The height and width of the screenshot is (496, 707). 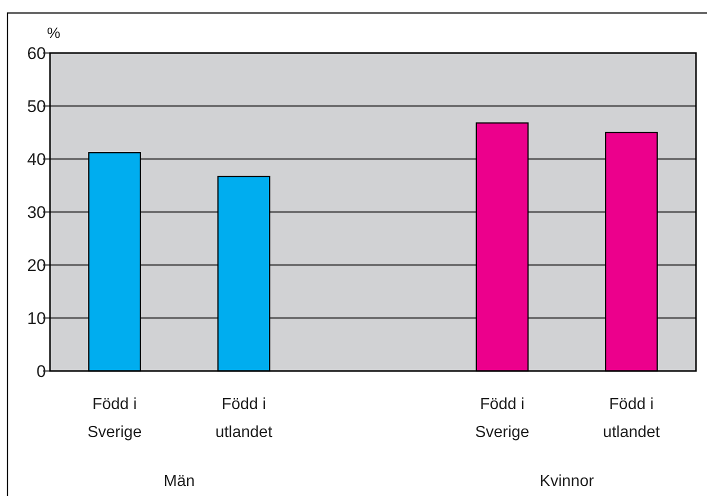 What do you see at coordinates (36, 212) in the screenshot?
I see `y-tick-label: 30` at bounding box center [36, 212].